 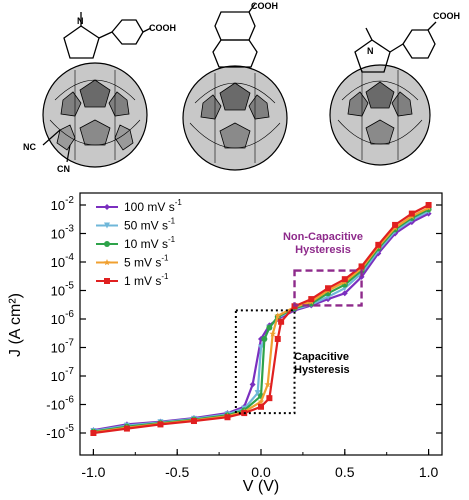 What do you see at coordinates (150, 225) in the screenshot?
I see `legend-label: 50 mV s-1` at bounding box center [150, 225].